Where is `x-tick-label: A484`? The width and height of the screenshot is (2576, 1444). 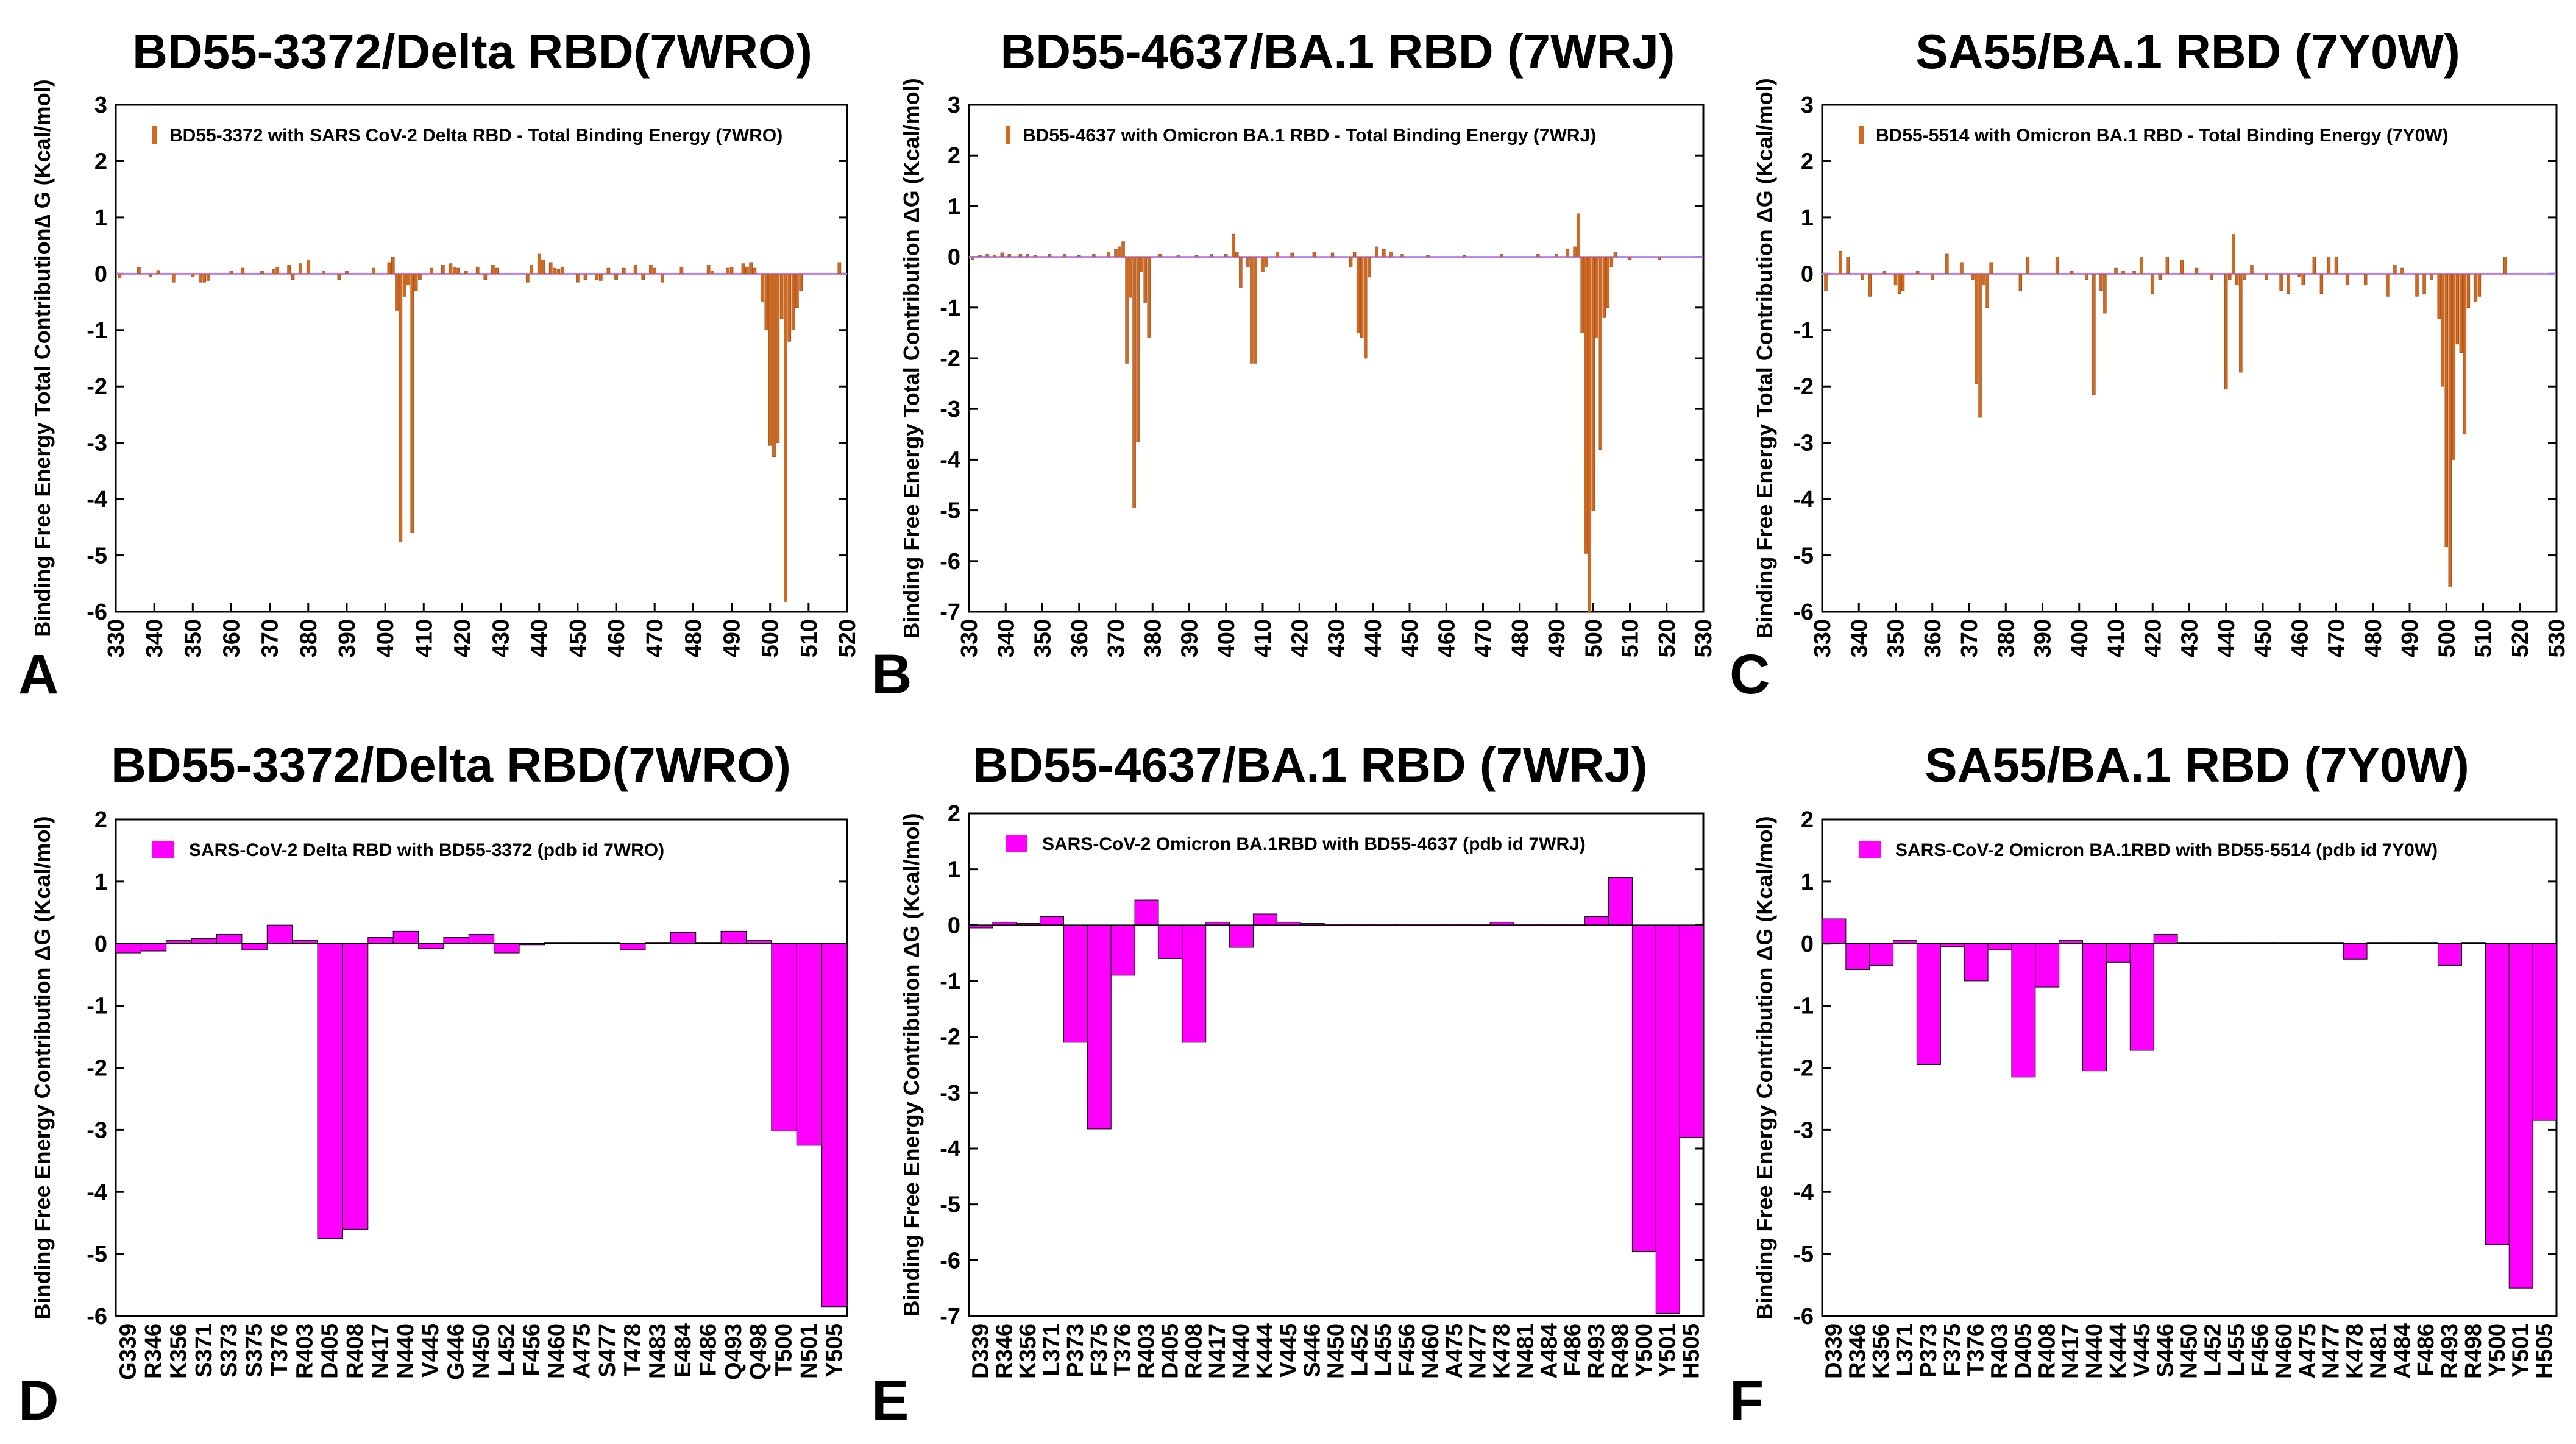 x-tick-label: A484 is located at coordinates (1549, 1351).